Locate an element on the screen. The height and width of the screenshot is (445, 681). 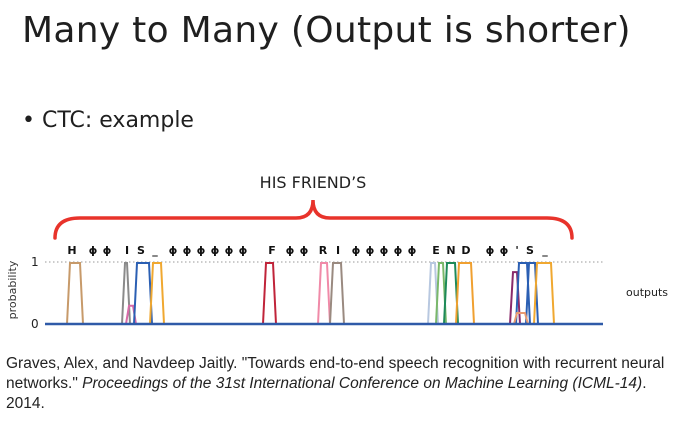
token-label: E is located at coordinates (436, 250).